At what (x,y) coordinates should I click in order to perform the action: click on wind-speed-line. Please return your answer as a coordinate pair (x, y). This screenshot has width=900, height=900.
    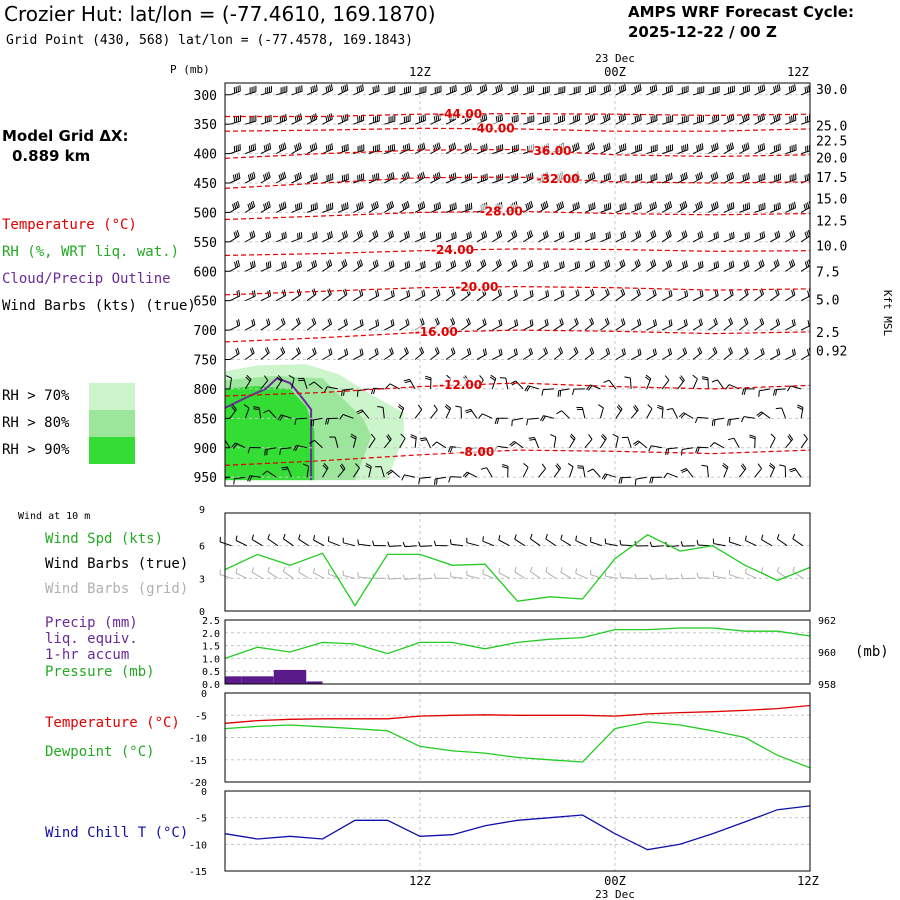
    Looking at the image, I should click on (517, 570).